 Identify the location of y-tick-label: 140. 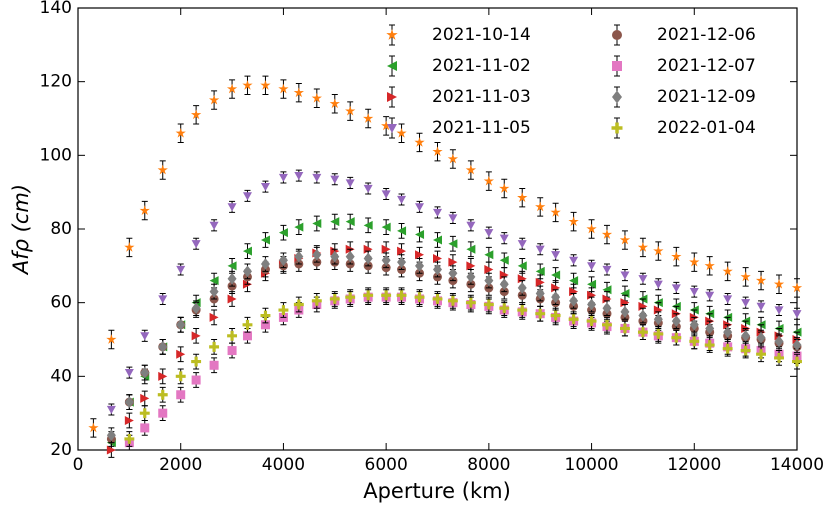
(56, 9).